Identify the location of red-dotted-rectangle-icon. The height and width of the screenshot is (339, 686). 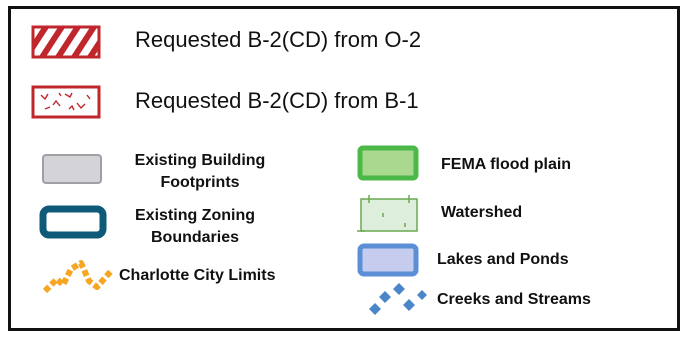
(66, 102).